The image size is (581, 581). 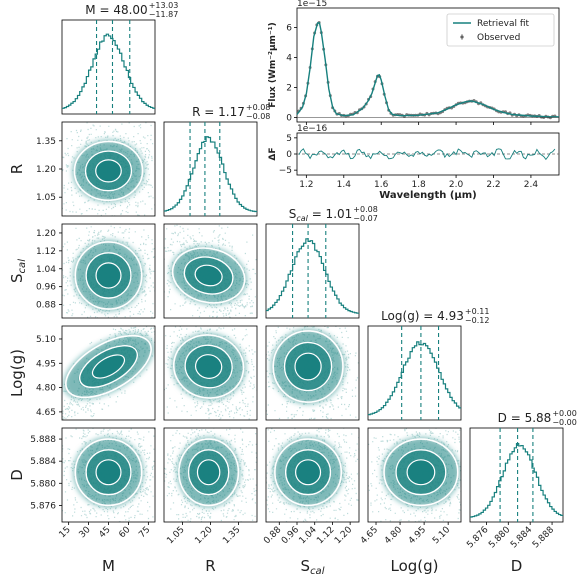 I want to click on x-axis-logg: 4.65 4.80 4.95 5.10 Log(g), so click(x=405, y=548).